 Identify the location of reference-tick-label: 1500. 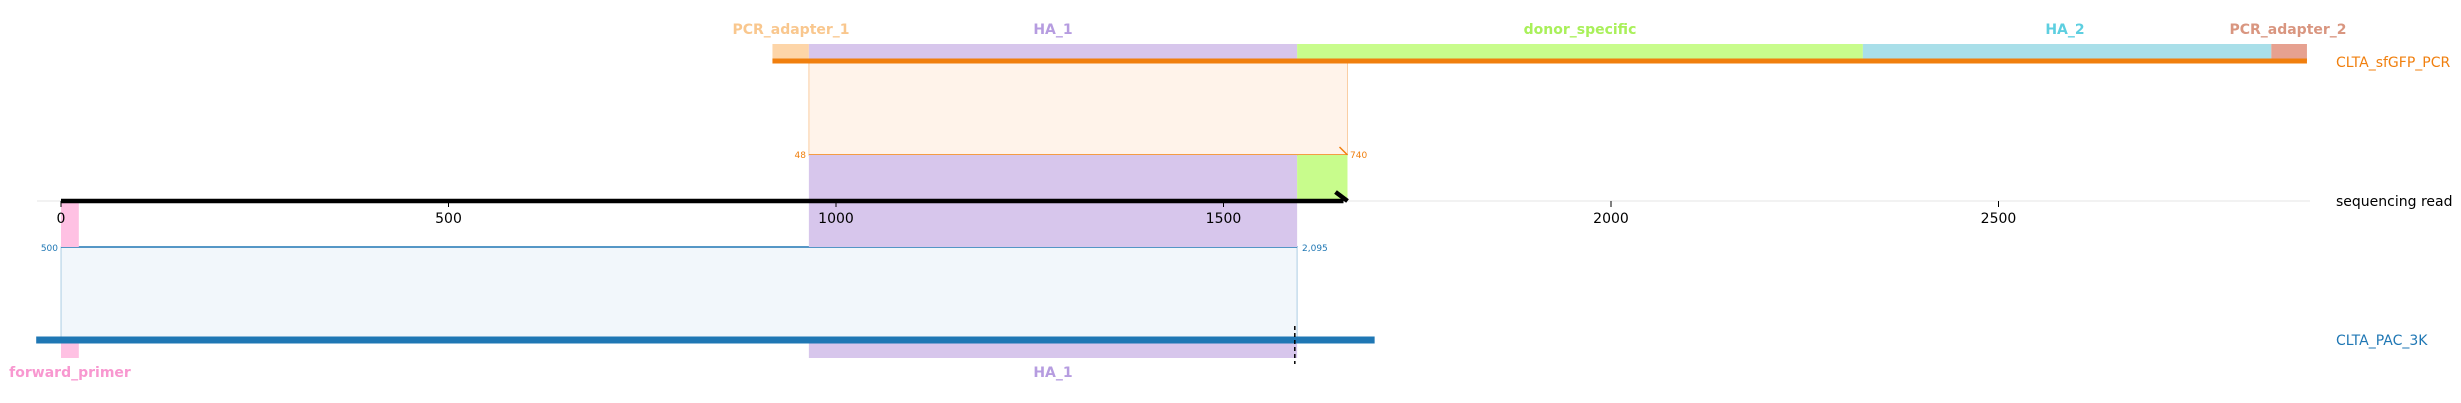
(1224, 219).